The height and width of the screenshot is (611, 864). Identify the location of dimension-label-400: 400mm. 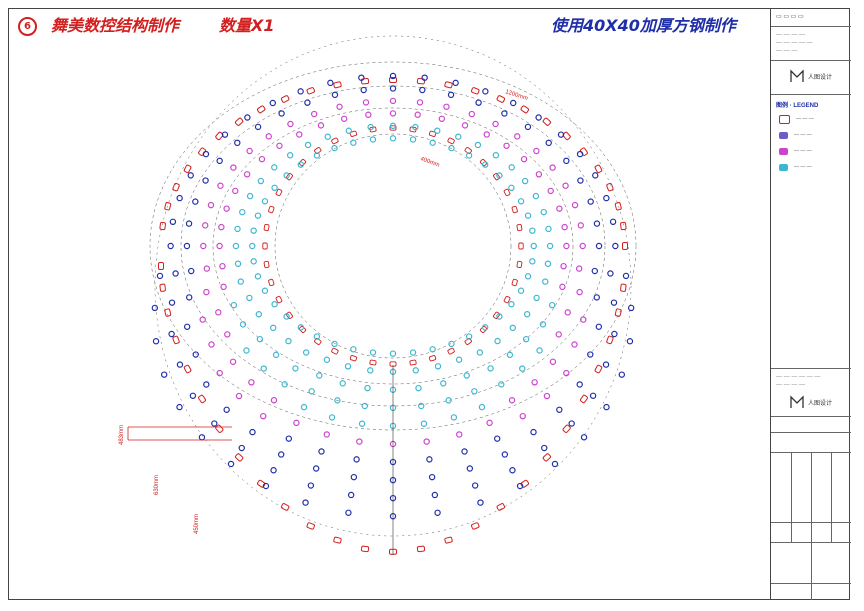
(429, 162).